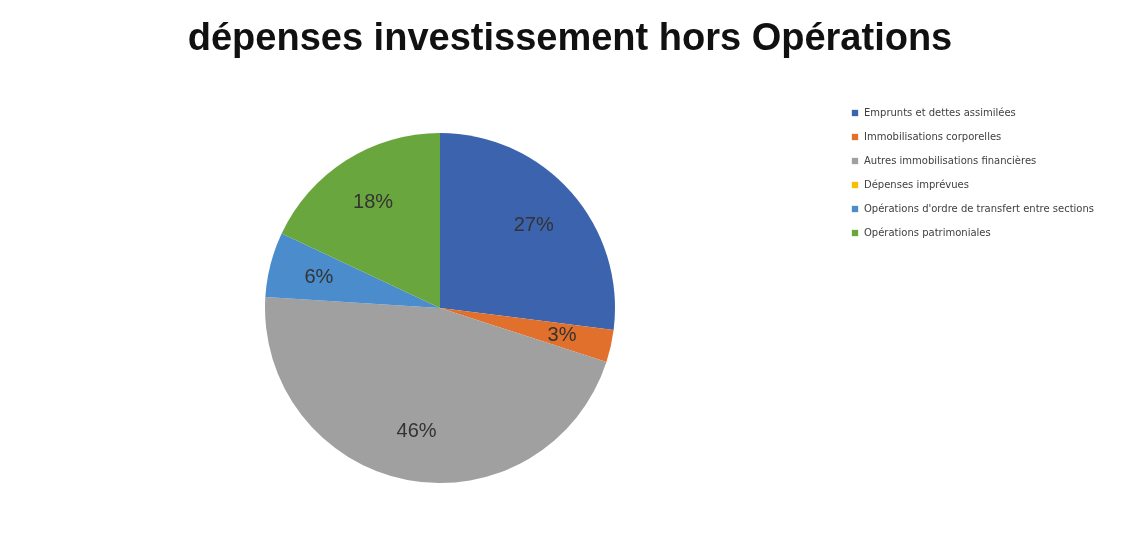 This screenshot has height=551, width=1146. Describe the element at coordinates (373, 201) in the screenshot. I see `data-label: 18%` at that location.